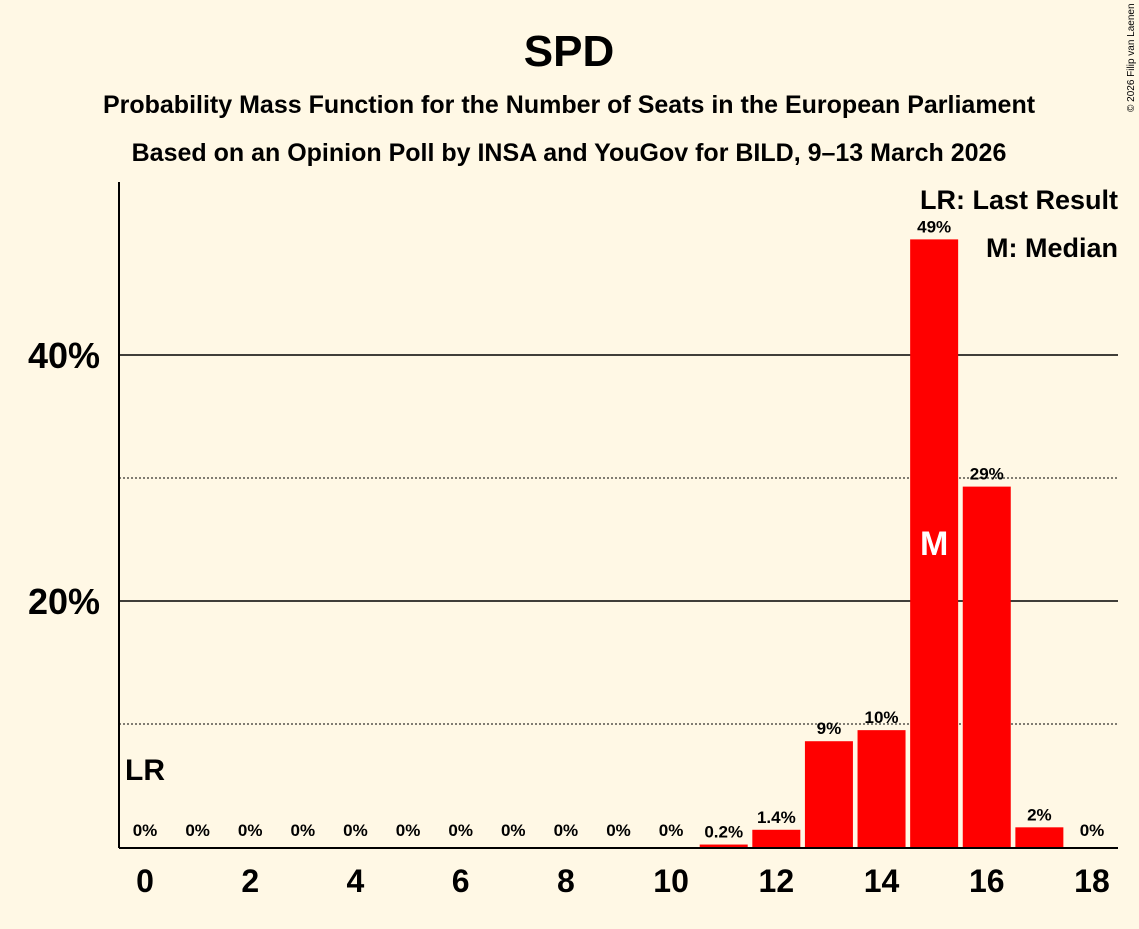  What do you see at coordinates (1019, 200) in the screenshot?
I see `legend-last-result: LR: Last Result` at bounding box center [1019, 200].